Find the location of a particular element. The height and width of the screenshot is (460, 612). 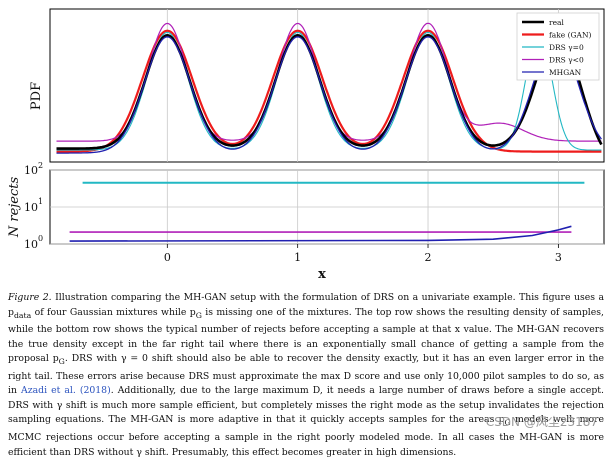

legend-label-real: real is located at coordinates (556, 22).